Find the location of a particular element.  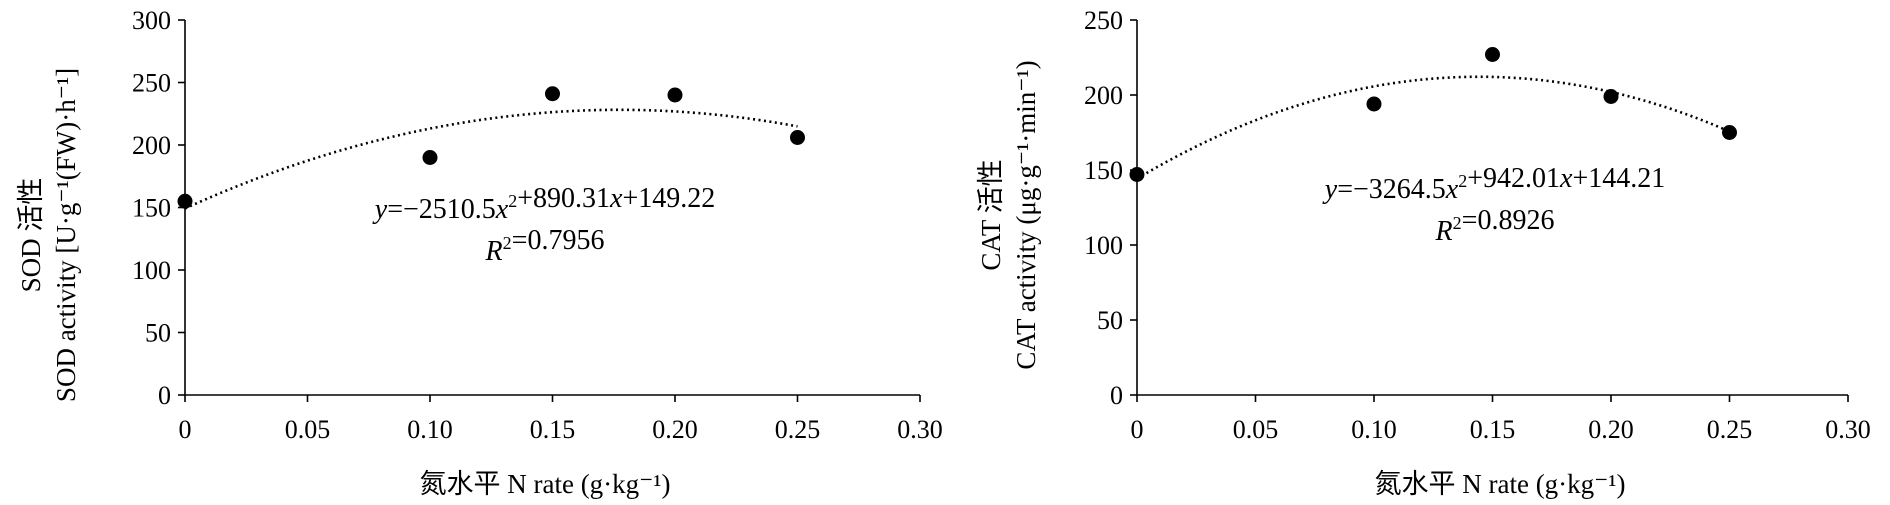

sod-y-ticks: 0 50 100 150 200 250 300 is located at coordinates (158, 208).